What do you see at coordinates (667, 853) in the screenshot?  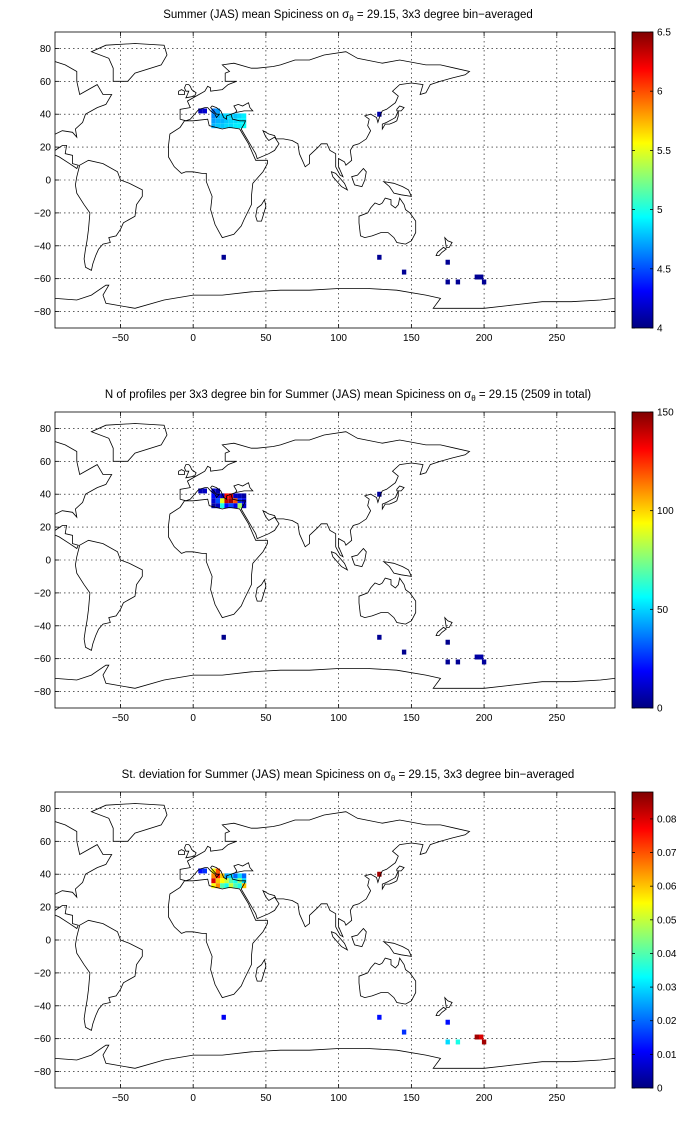 I see `colorbar-tick-label: 0.07` at bounding box center [667, 853].